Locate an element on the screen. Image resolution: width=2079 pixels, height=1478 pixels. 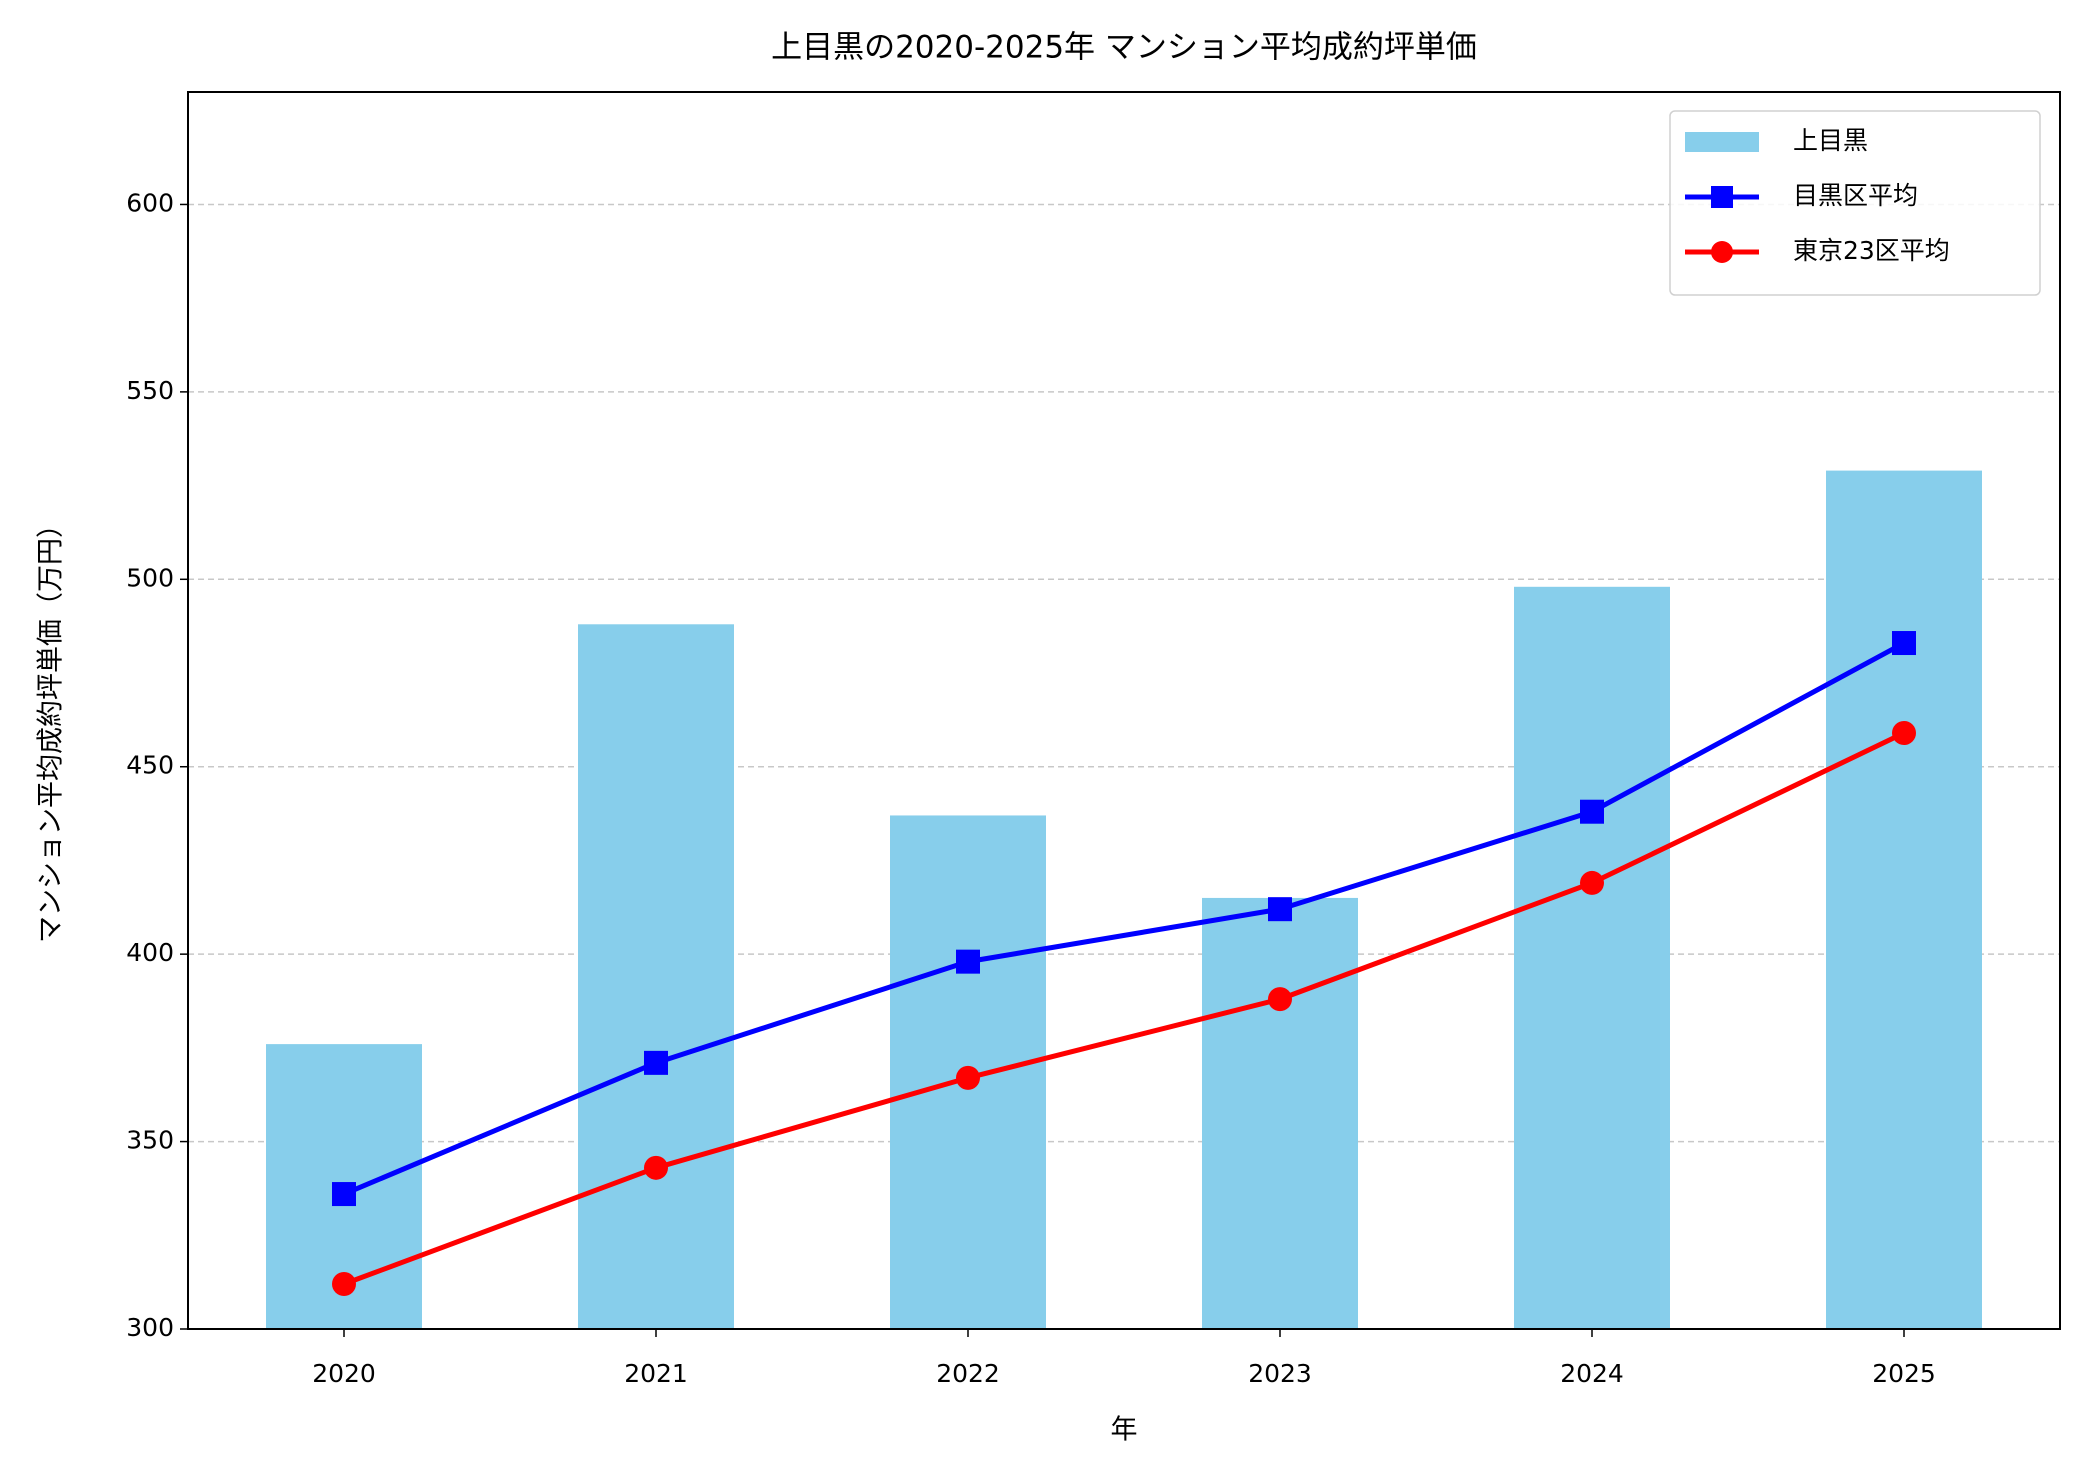
legend-frame is located at coordinates (1855, 203).